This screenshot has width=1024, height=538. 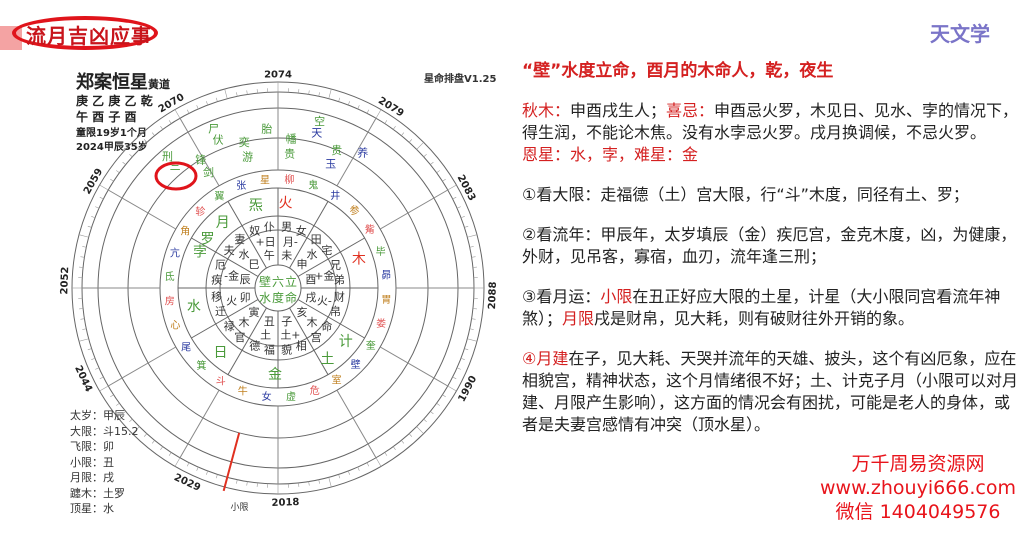 I want to click on label: 月限, so click(x=578, y=318).